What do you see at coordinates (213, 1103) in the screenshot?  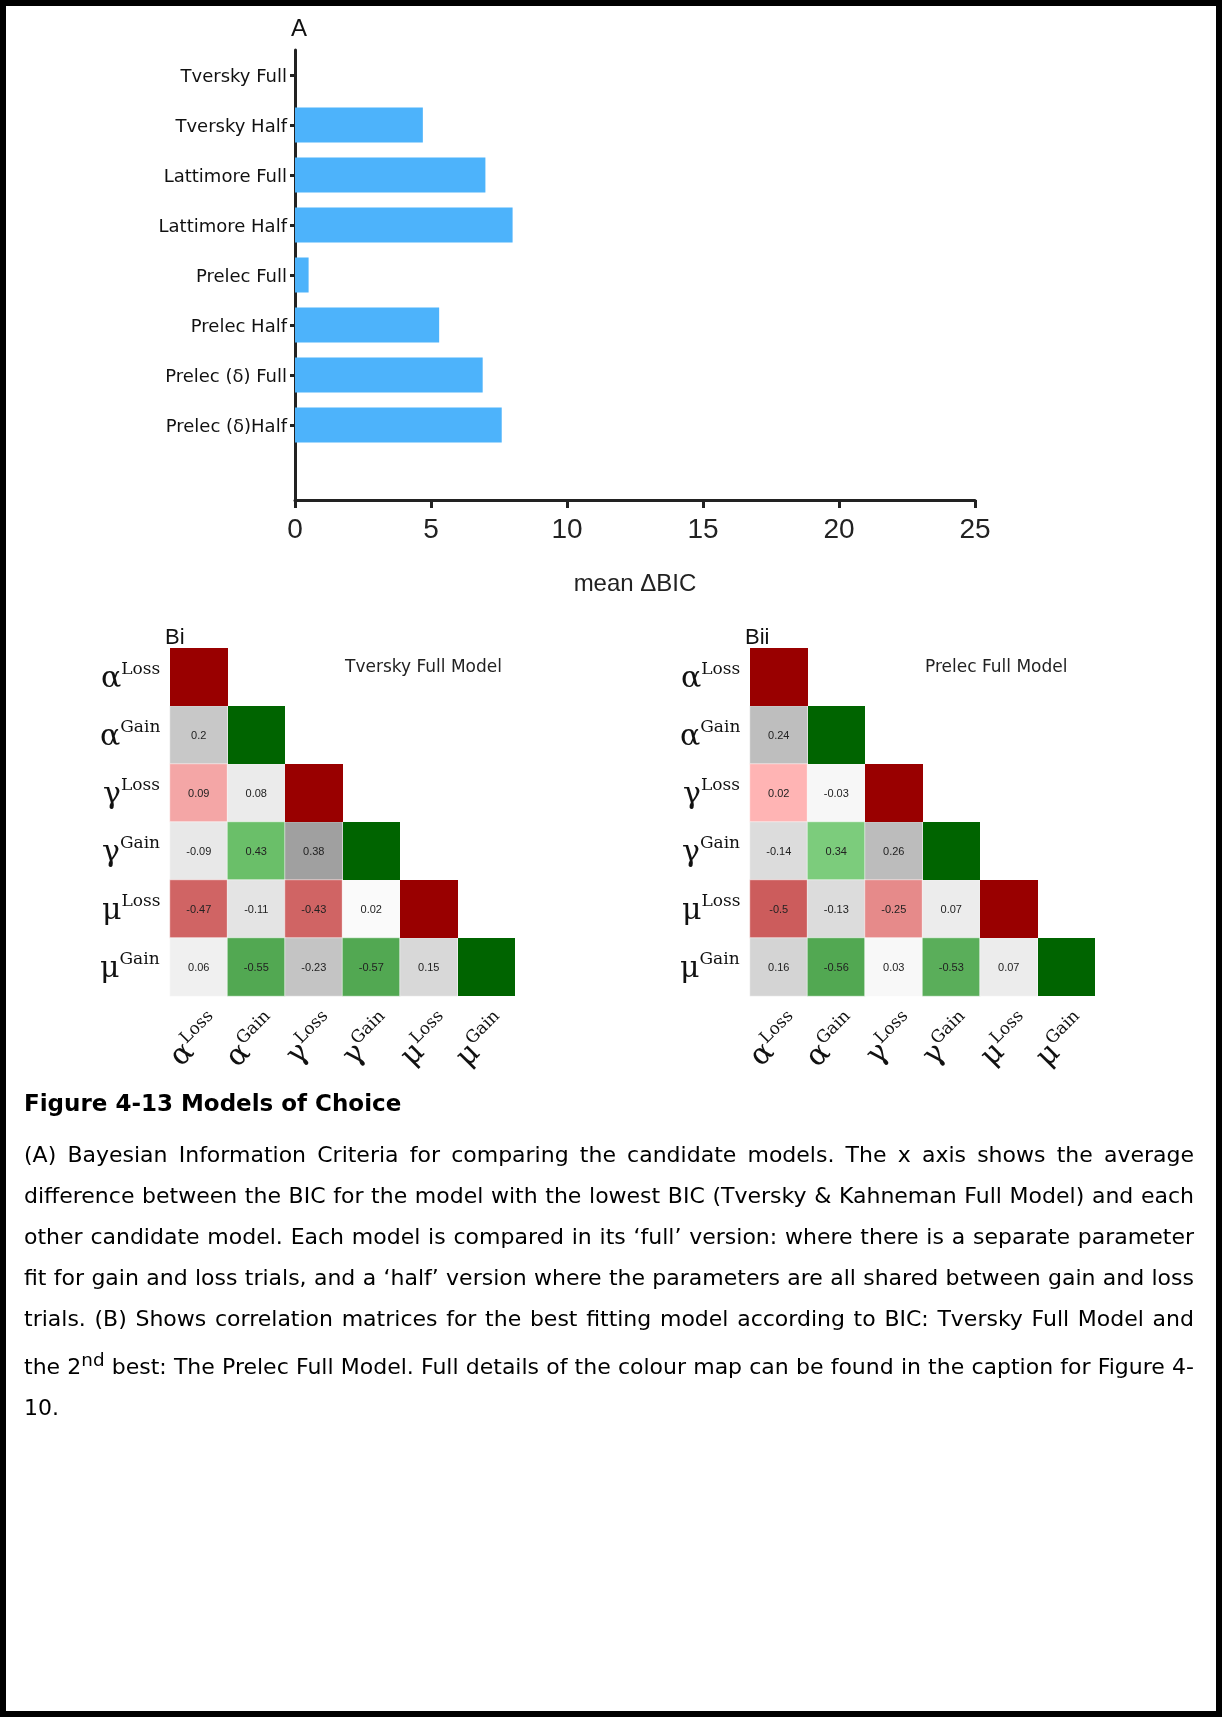 I see `text: Figure 4-13 Models of Choice` at bounding box center [213, 1103].